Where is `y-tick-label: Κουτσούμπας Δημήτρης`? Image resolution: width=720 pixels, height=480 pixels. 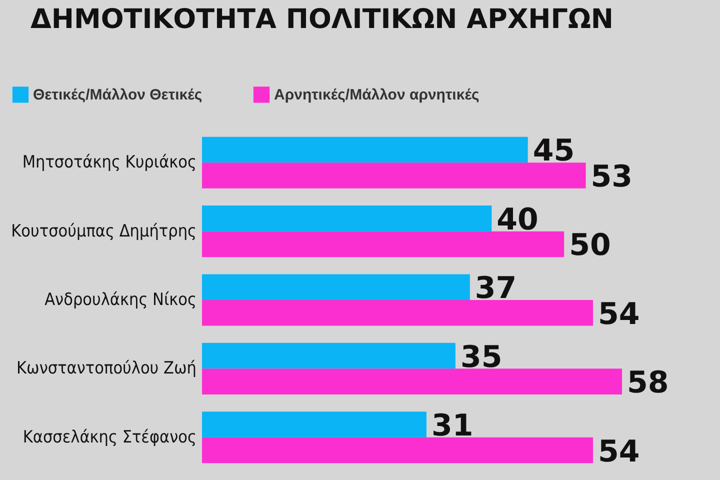 y-tick-label: Κουτσούμπας Δημήτρης is located at coordinates (103, 231).